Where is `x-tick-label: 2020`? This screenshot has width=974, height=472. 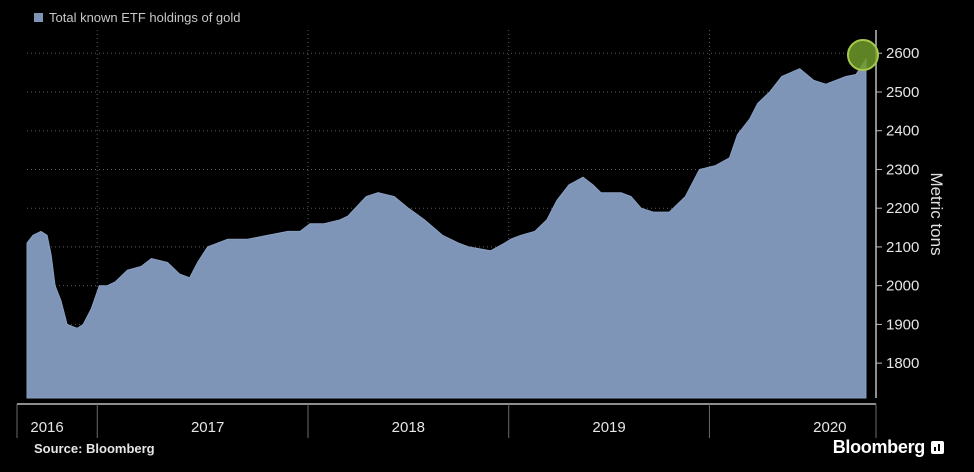 x-tick-label: 2020 is located at coordinates (829, 427).